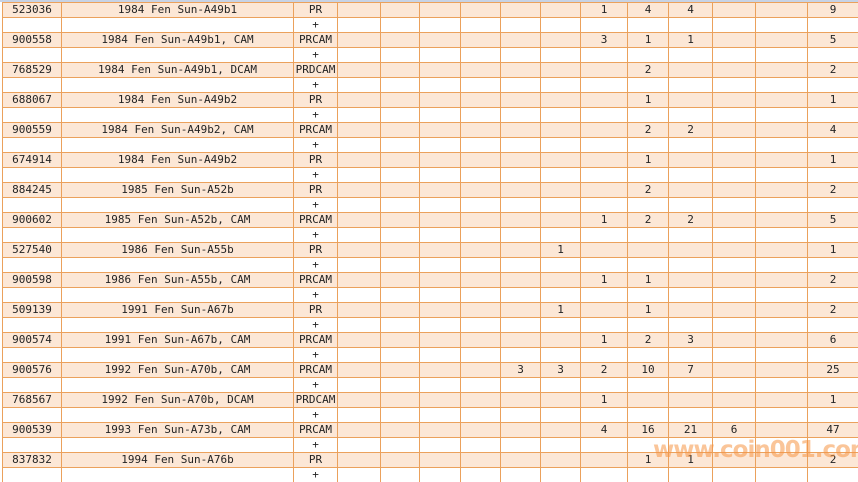 The height and width of the screenshot is (482, 858). I want to click on count-cell: 16, so click(648, 430).